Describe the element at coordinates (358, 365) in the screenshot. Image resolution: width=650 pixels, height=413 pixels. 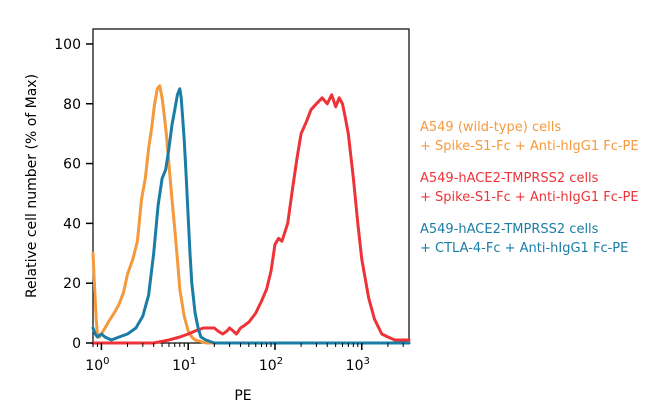
I see `x-tick-label: 10³` at that location.